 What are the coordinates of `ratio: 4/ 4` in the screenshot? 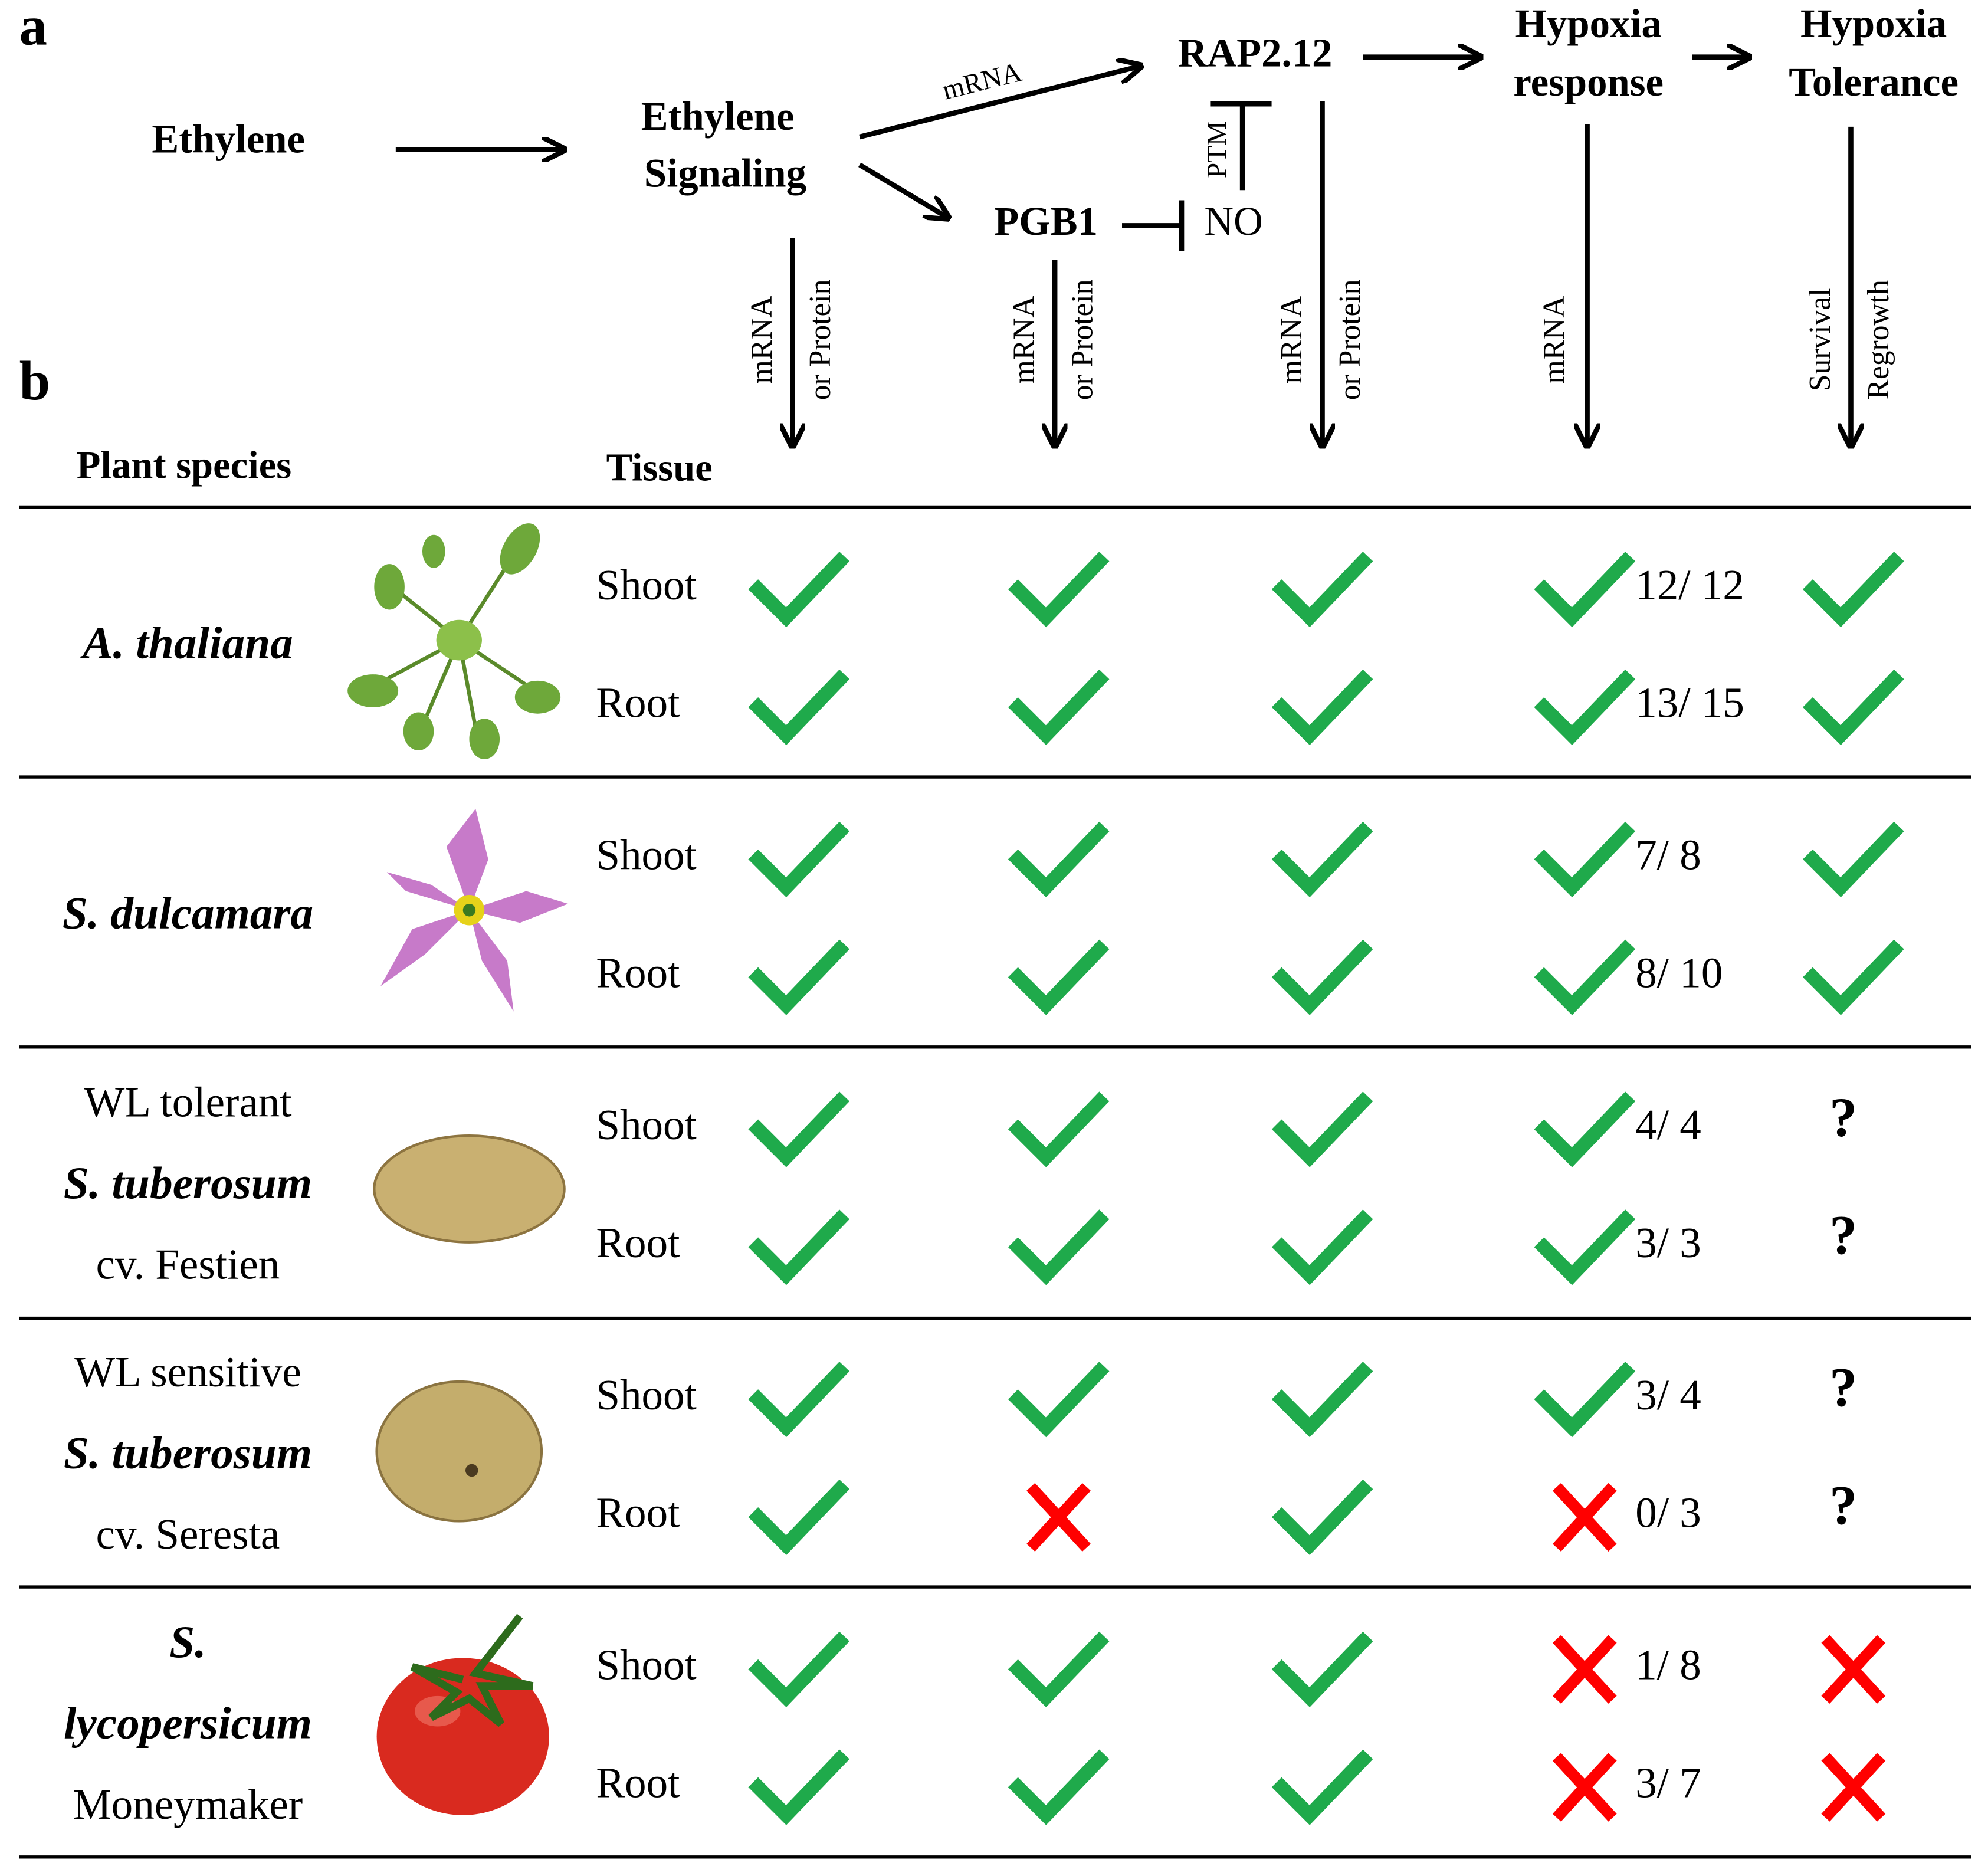 It's located at (1668, 1125).